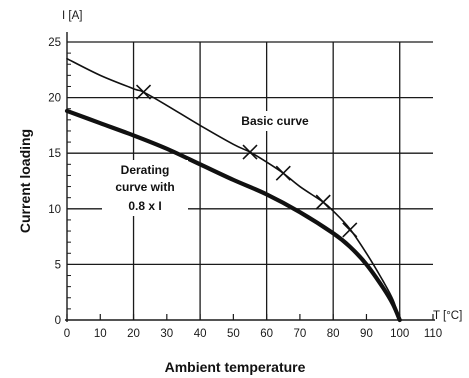  I want to click on y-tick-label: 10, so click(54, 210).